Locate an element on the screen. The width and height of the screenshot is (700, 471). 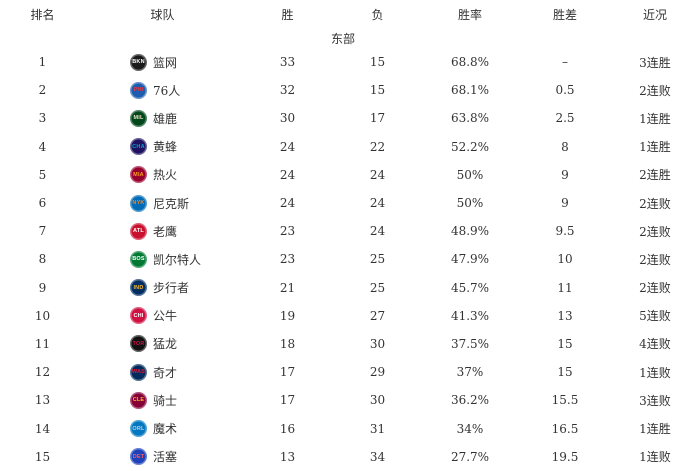
rank-value: 8 is located at coordinates (42, 259).